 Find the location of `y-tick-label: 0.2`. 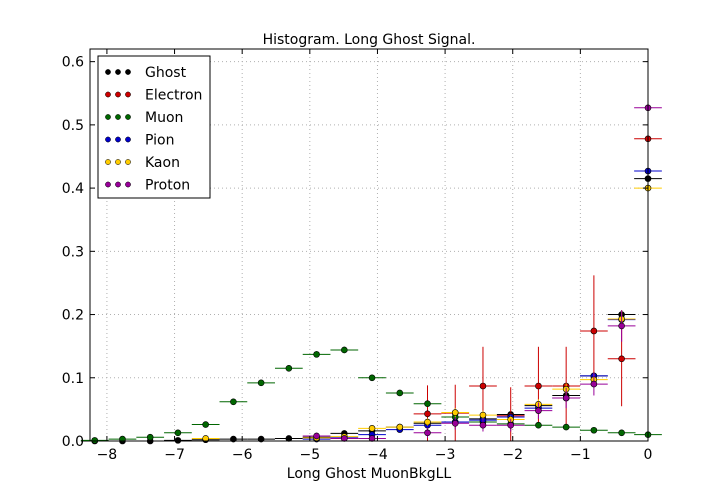

y-tick-label: 0.2 is located at coordinates (73, 316).